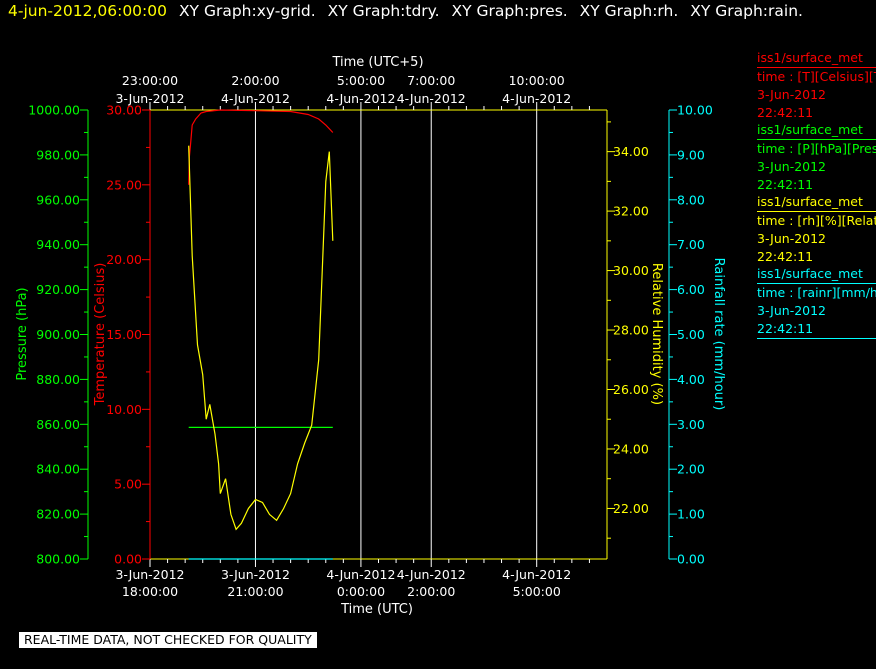  I want to click on legend-rain-field: time : [rainr][mm/hour][Rainfall rate], so click(816, 292).